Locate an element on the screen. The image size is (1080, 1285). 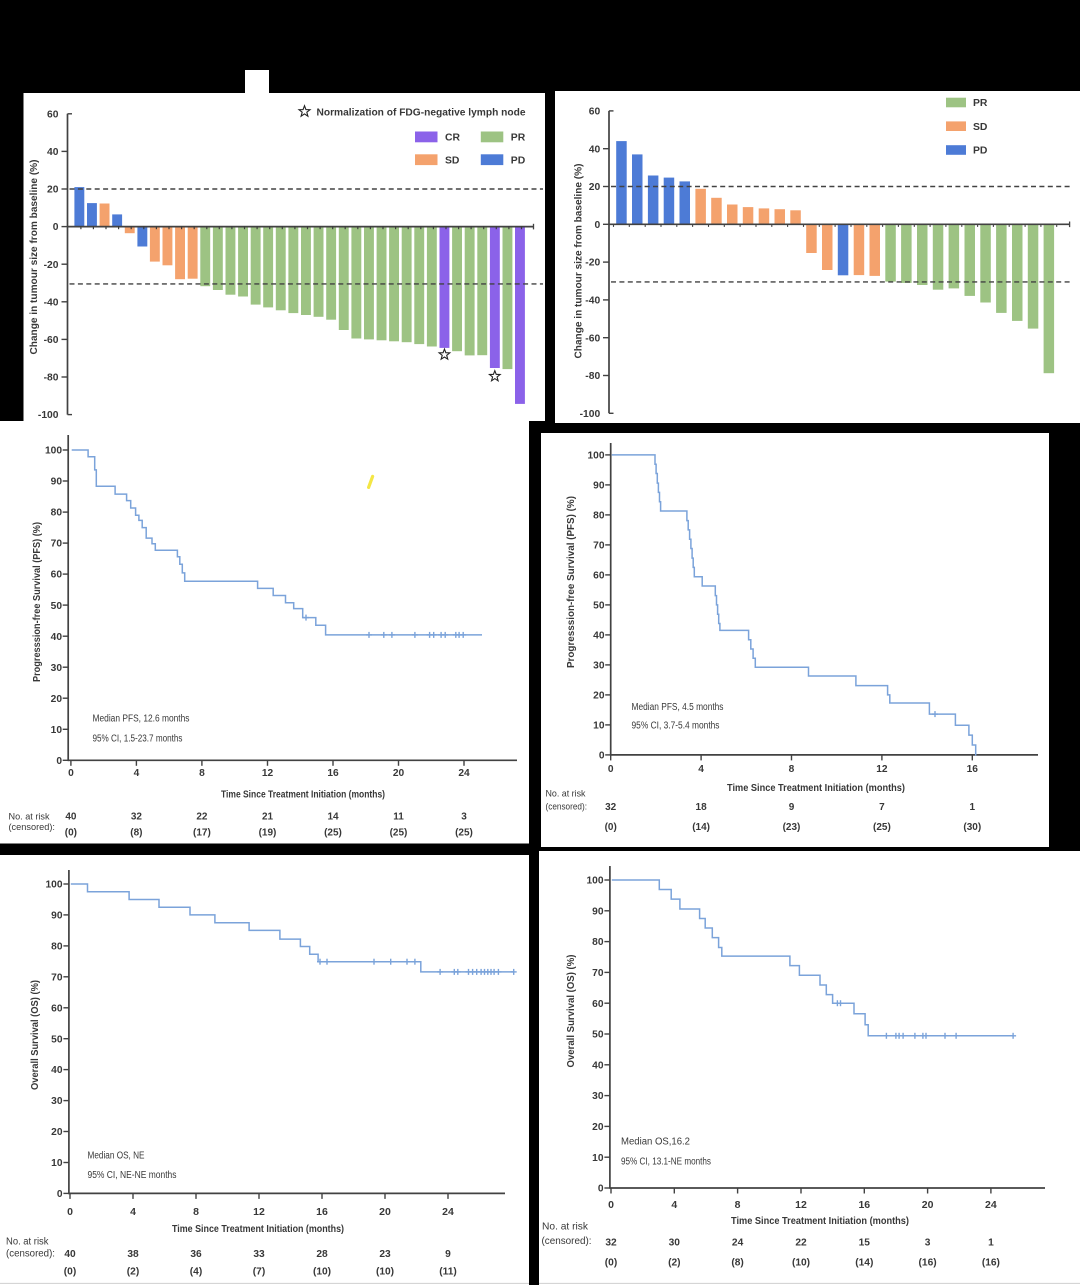
svg-text: 38 is located at coordinates (133, 1254).